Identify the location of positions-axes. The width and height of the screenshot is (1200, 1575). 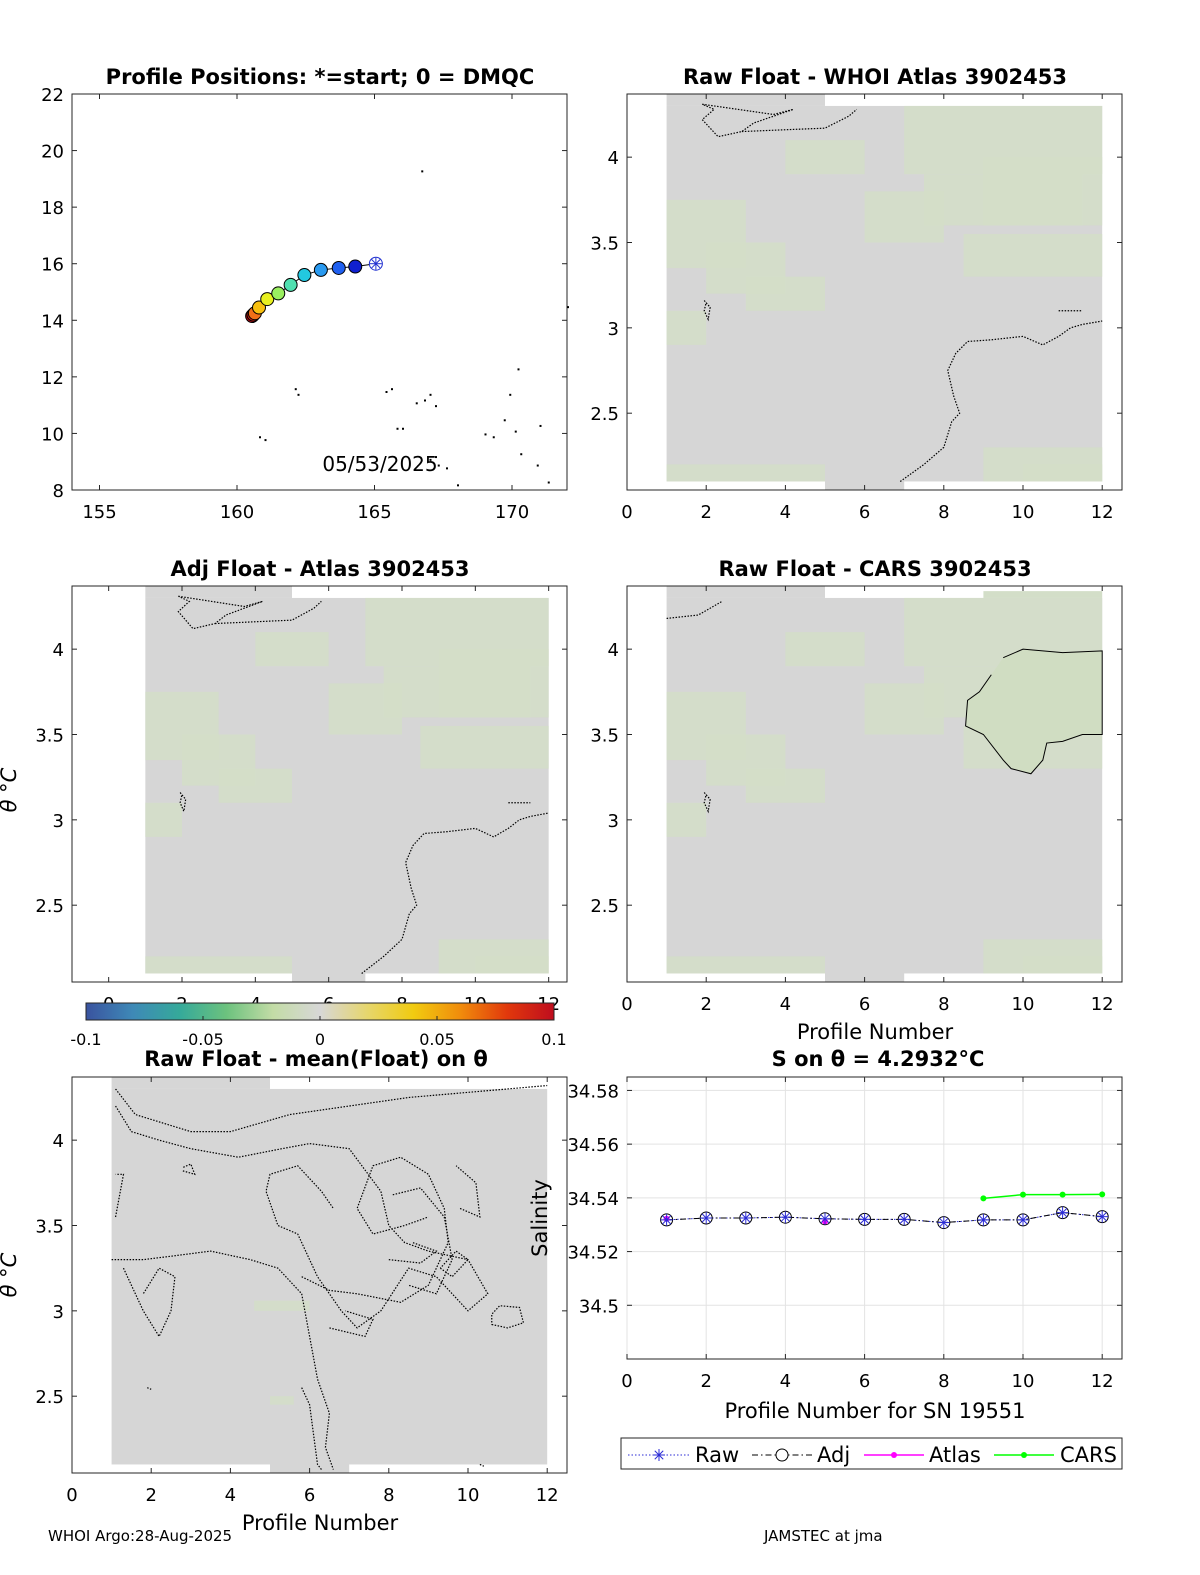
(319, 292).